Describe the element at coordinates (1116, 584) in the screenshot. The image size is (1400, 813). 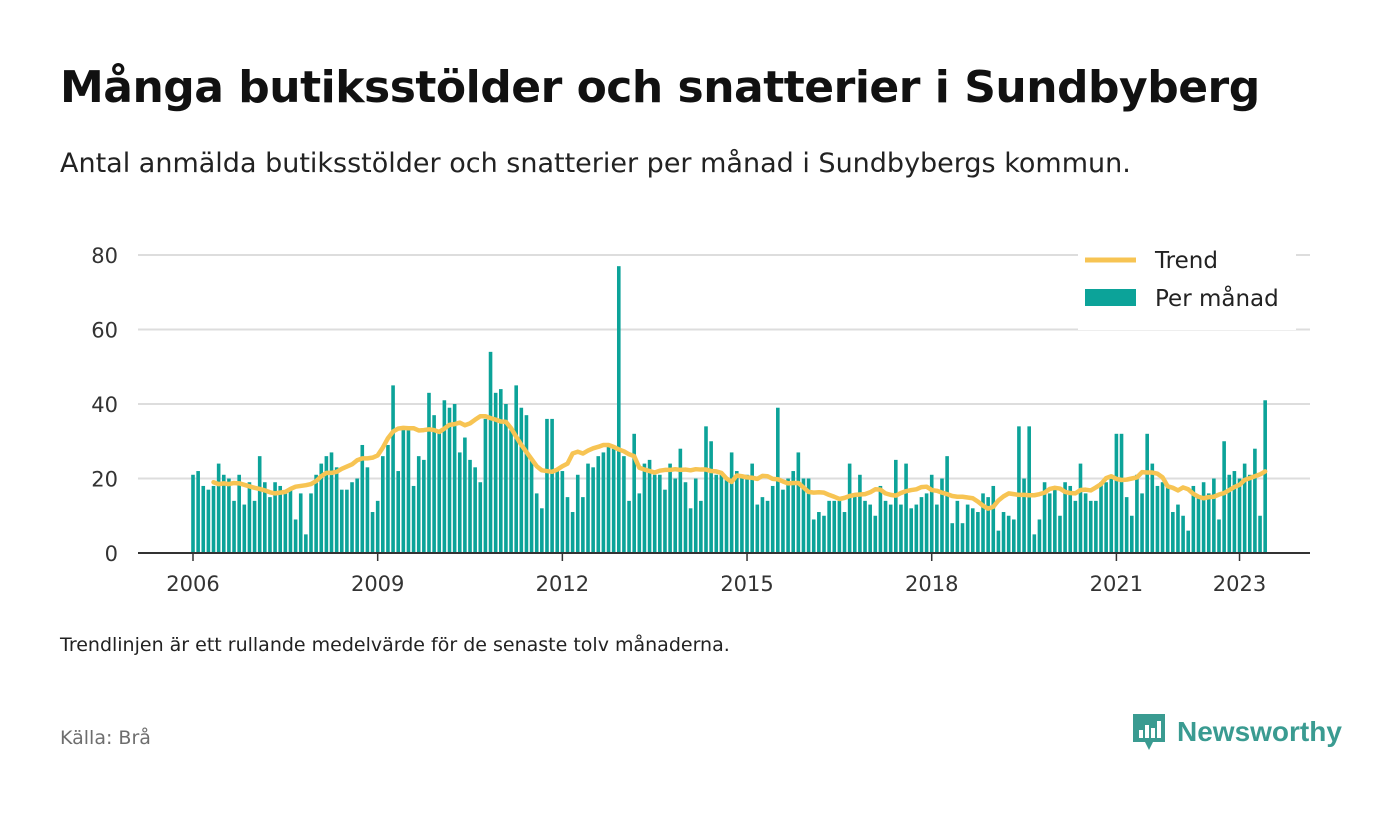
I see `x-tick-label: 2021` at that location.